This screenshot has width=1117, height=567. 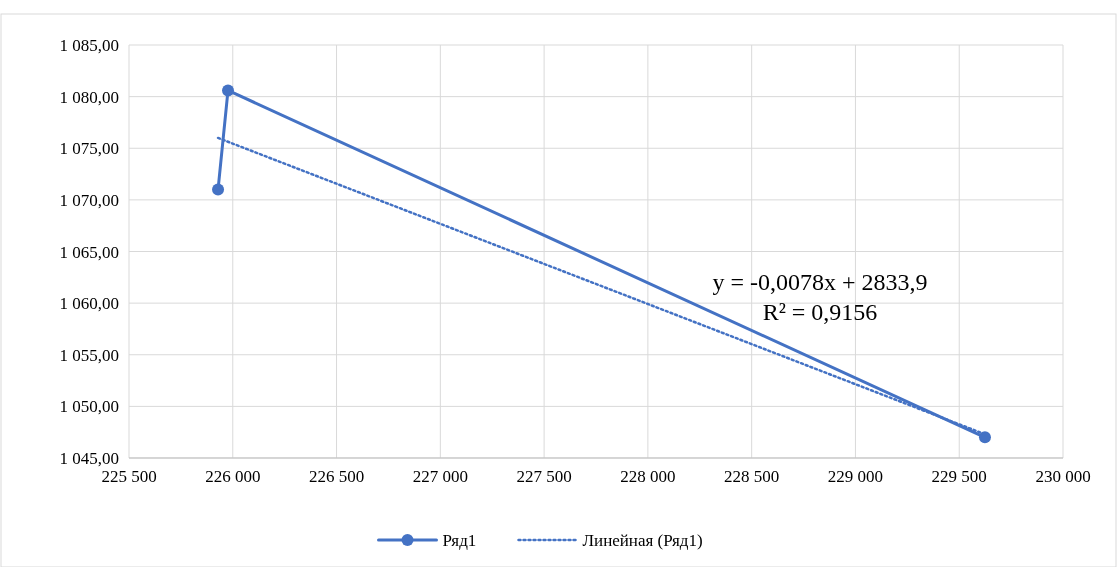 I want to click on legend-label: Линейная (Ряд1), so click(x=642, y=540).